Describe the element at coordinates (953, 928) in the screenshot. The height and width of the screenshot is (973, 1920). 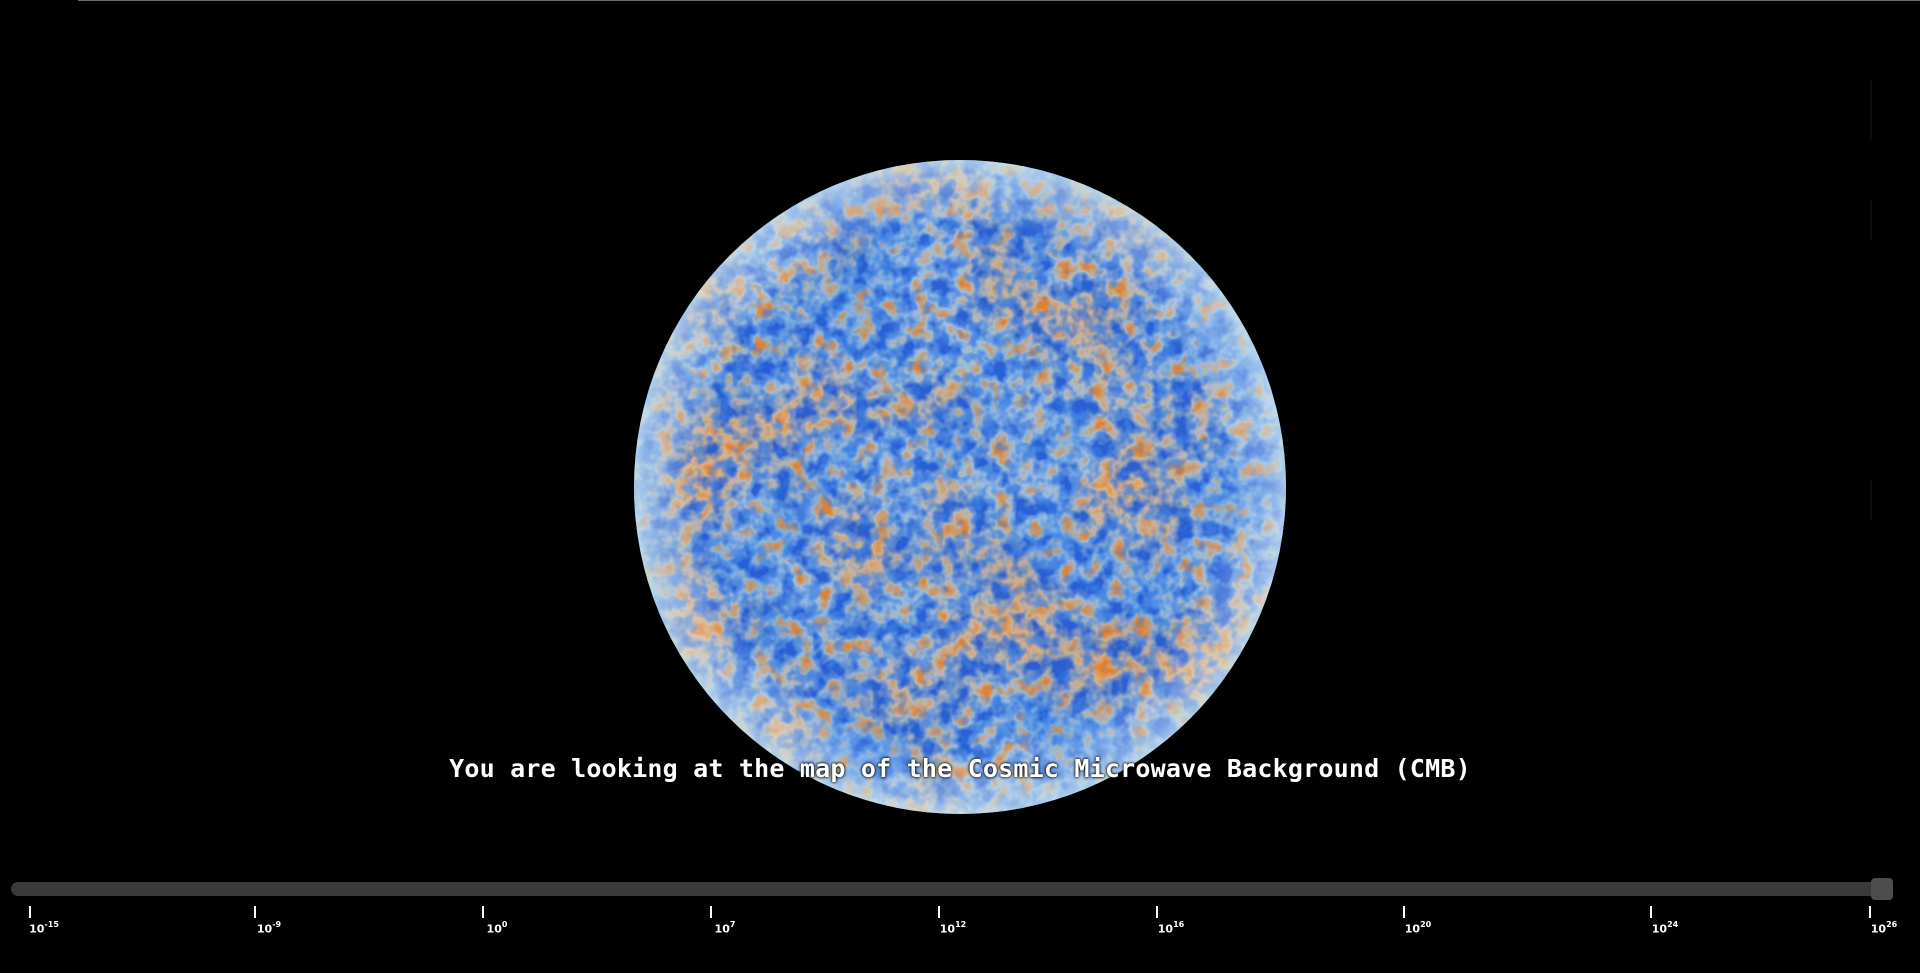
I see `scale-tick-label: 10¹²` at that location.